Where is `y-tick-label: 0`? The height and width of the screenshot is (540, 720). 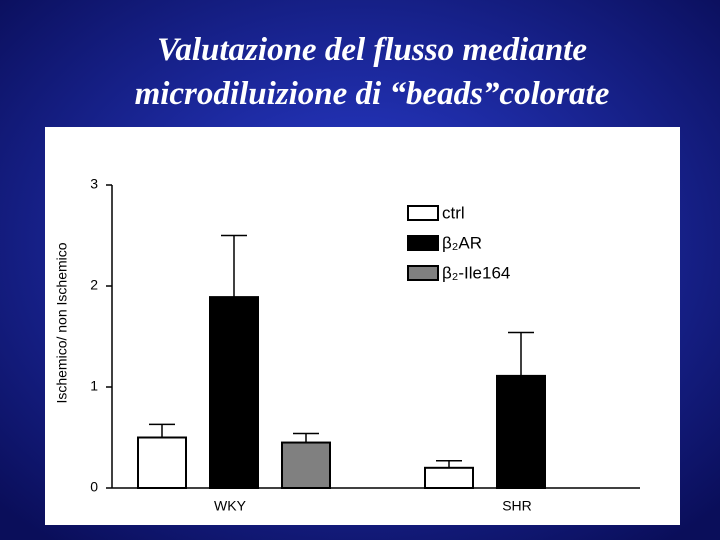 y-tick-label: 0 is located at coordinates (94, 487).